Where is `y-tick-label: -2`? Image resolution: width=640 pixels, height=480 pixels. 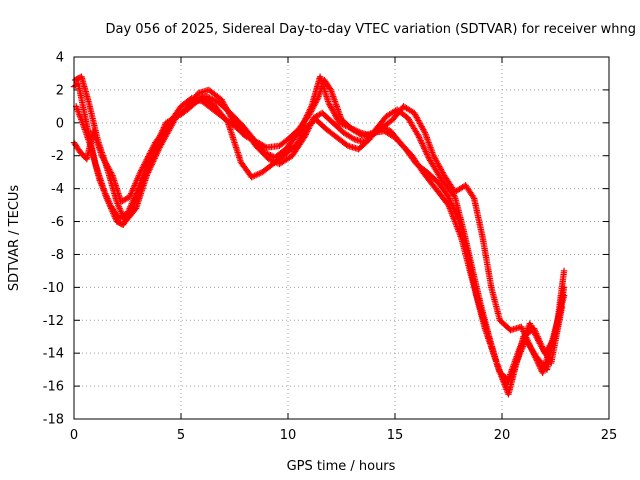
y-tick-label: -2 is located at coordinates (57, 156).